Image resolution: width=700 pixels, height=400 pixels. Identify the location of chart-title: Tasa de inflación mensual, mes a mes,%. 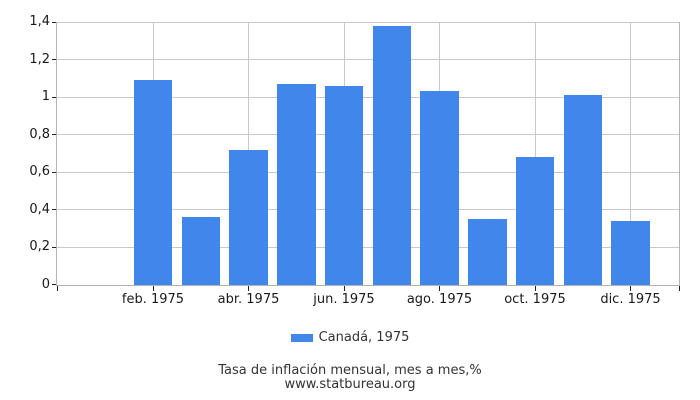
(350, 370).